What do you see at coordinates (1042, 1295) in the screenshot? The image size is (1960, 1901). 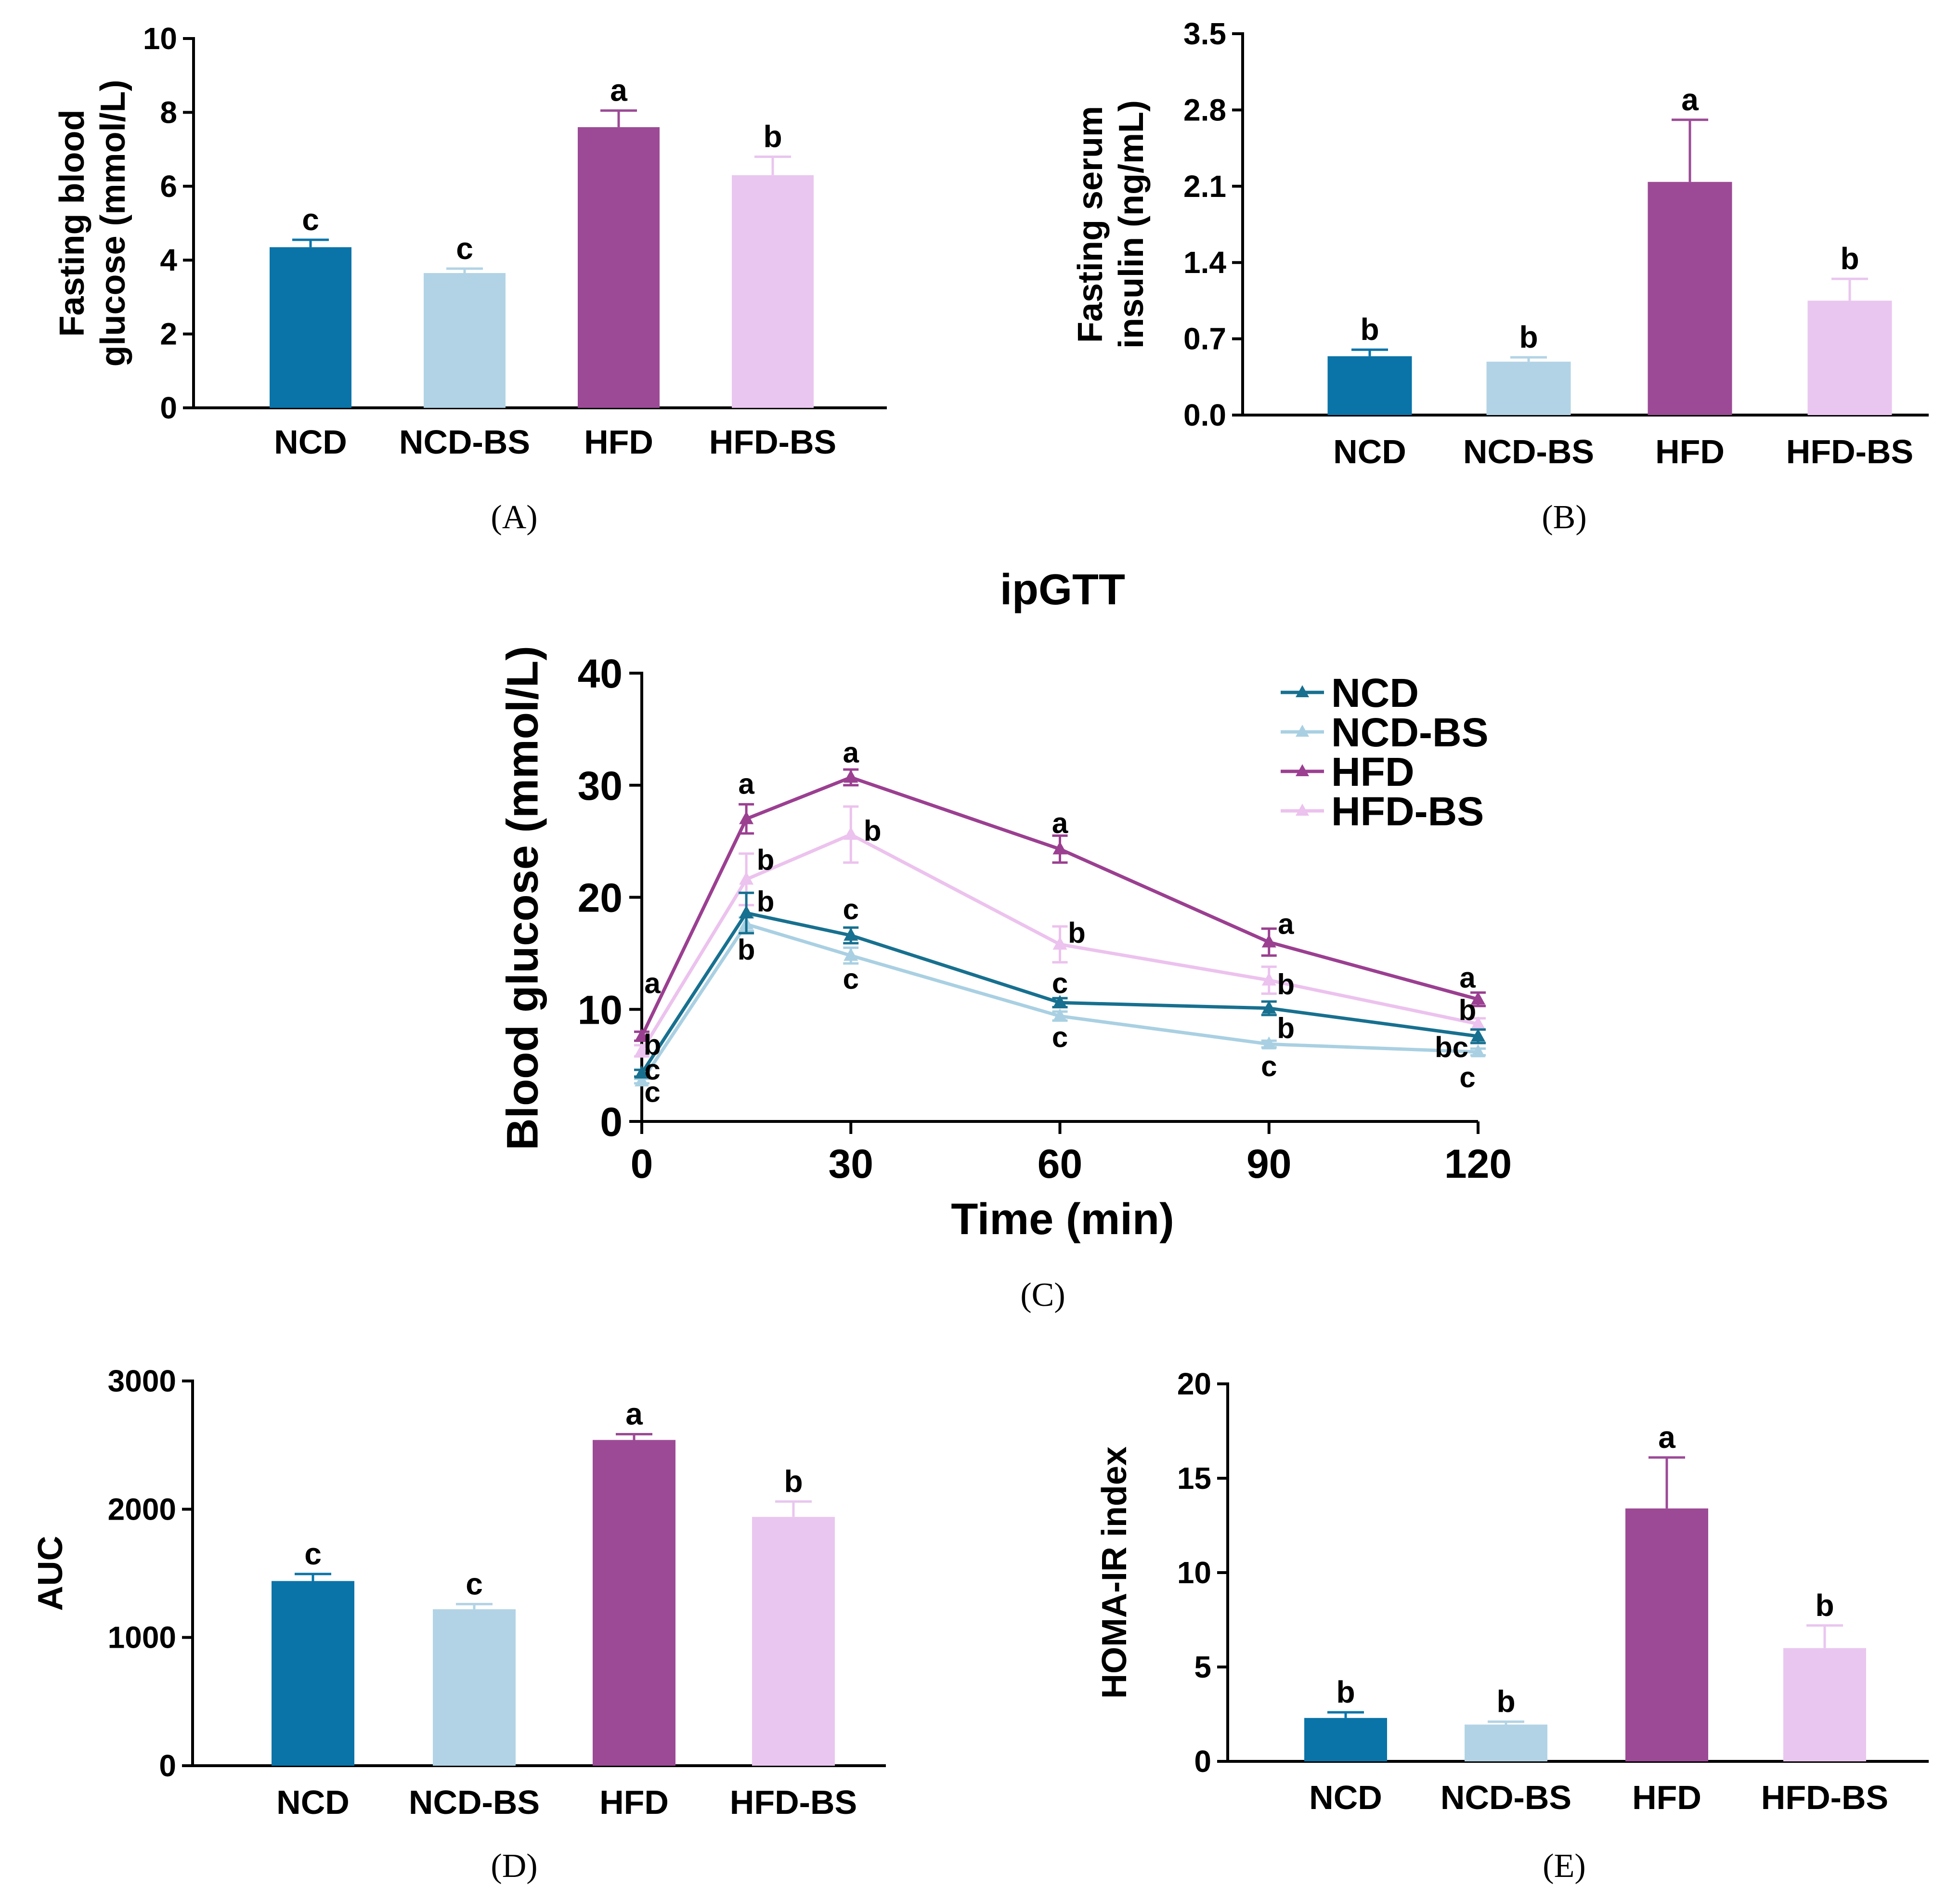 I see `panel-label: (C)` at bounding box center [1042, 1295].